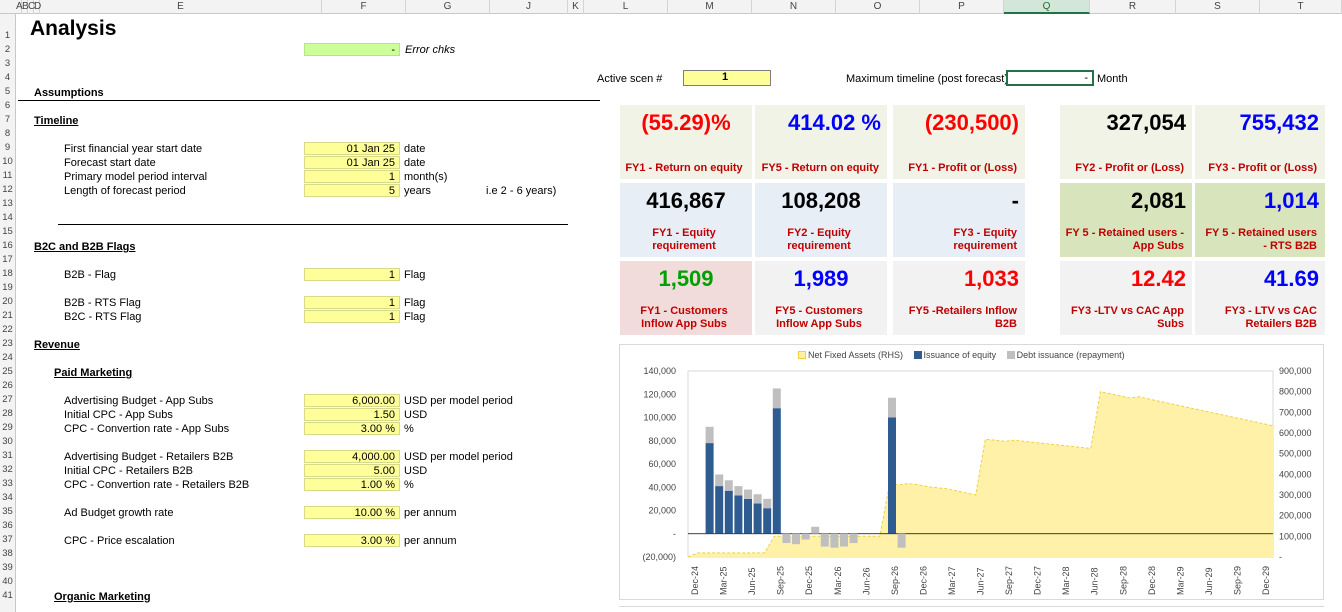  What do you see at coordinates (7, 441) in the screenshot?
I see `row-header-30: 30` at bounding box center [7, 441].